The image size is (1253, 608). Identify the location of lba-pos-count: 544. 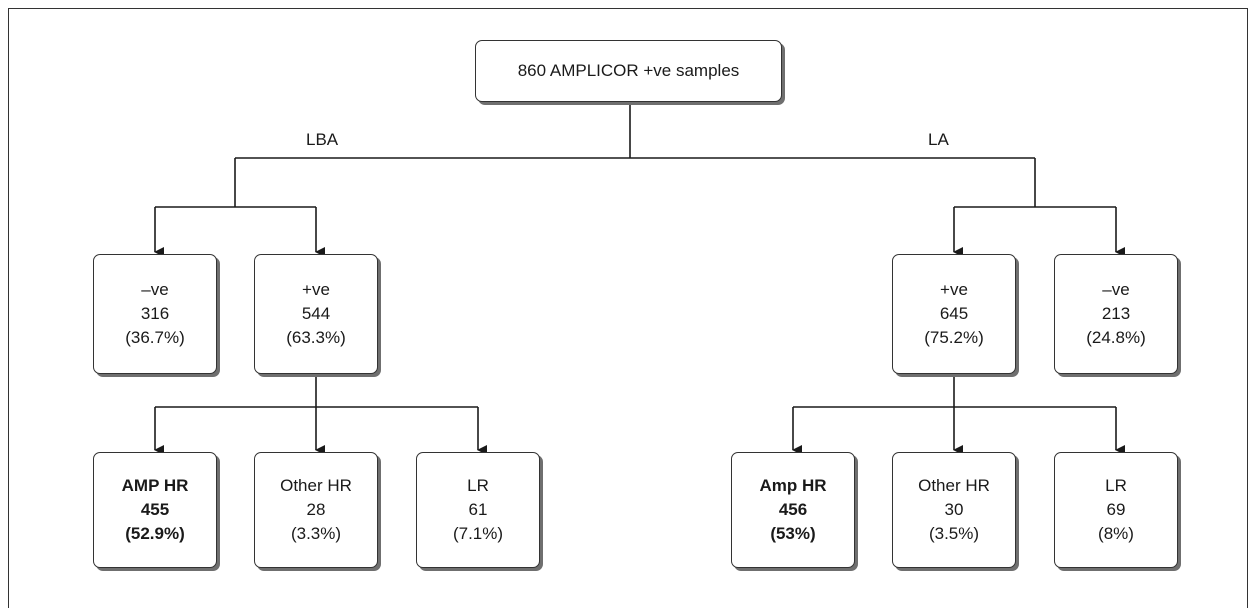
(316, 313).